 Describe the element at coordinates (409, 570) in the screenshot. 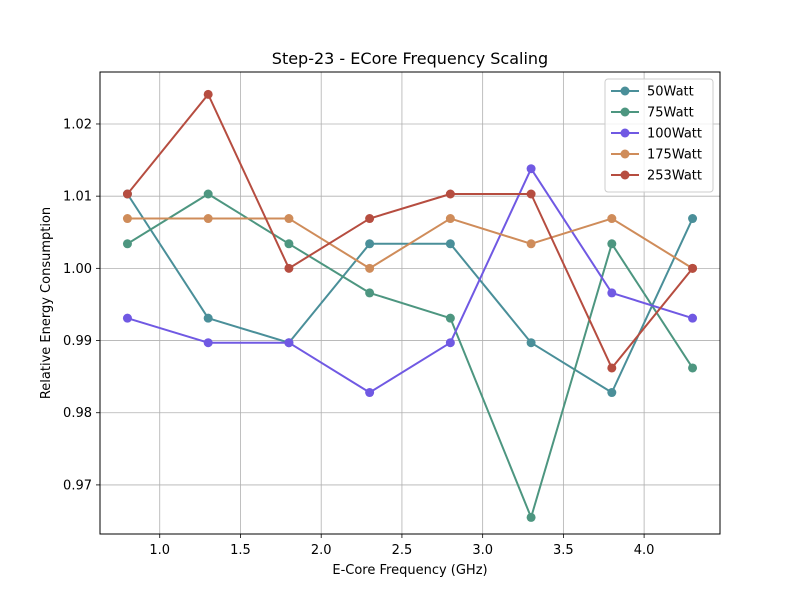

I see `x-axis-label: E-Core Frequency (GHz)` at that location.